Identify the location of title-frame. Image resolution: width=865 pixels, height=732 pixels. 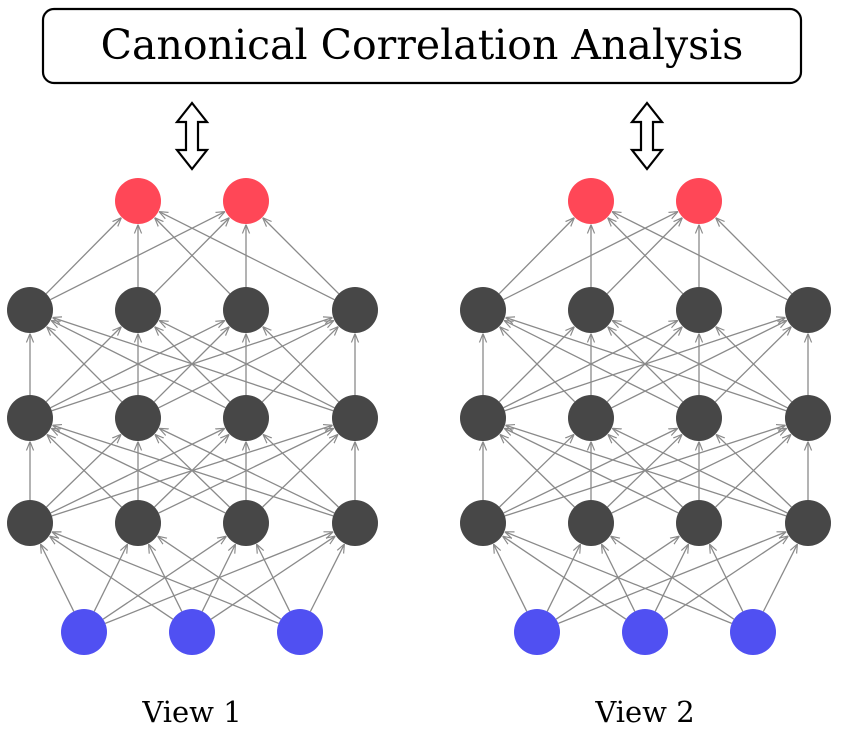
(422, 46).